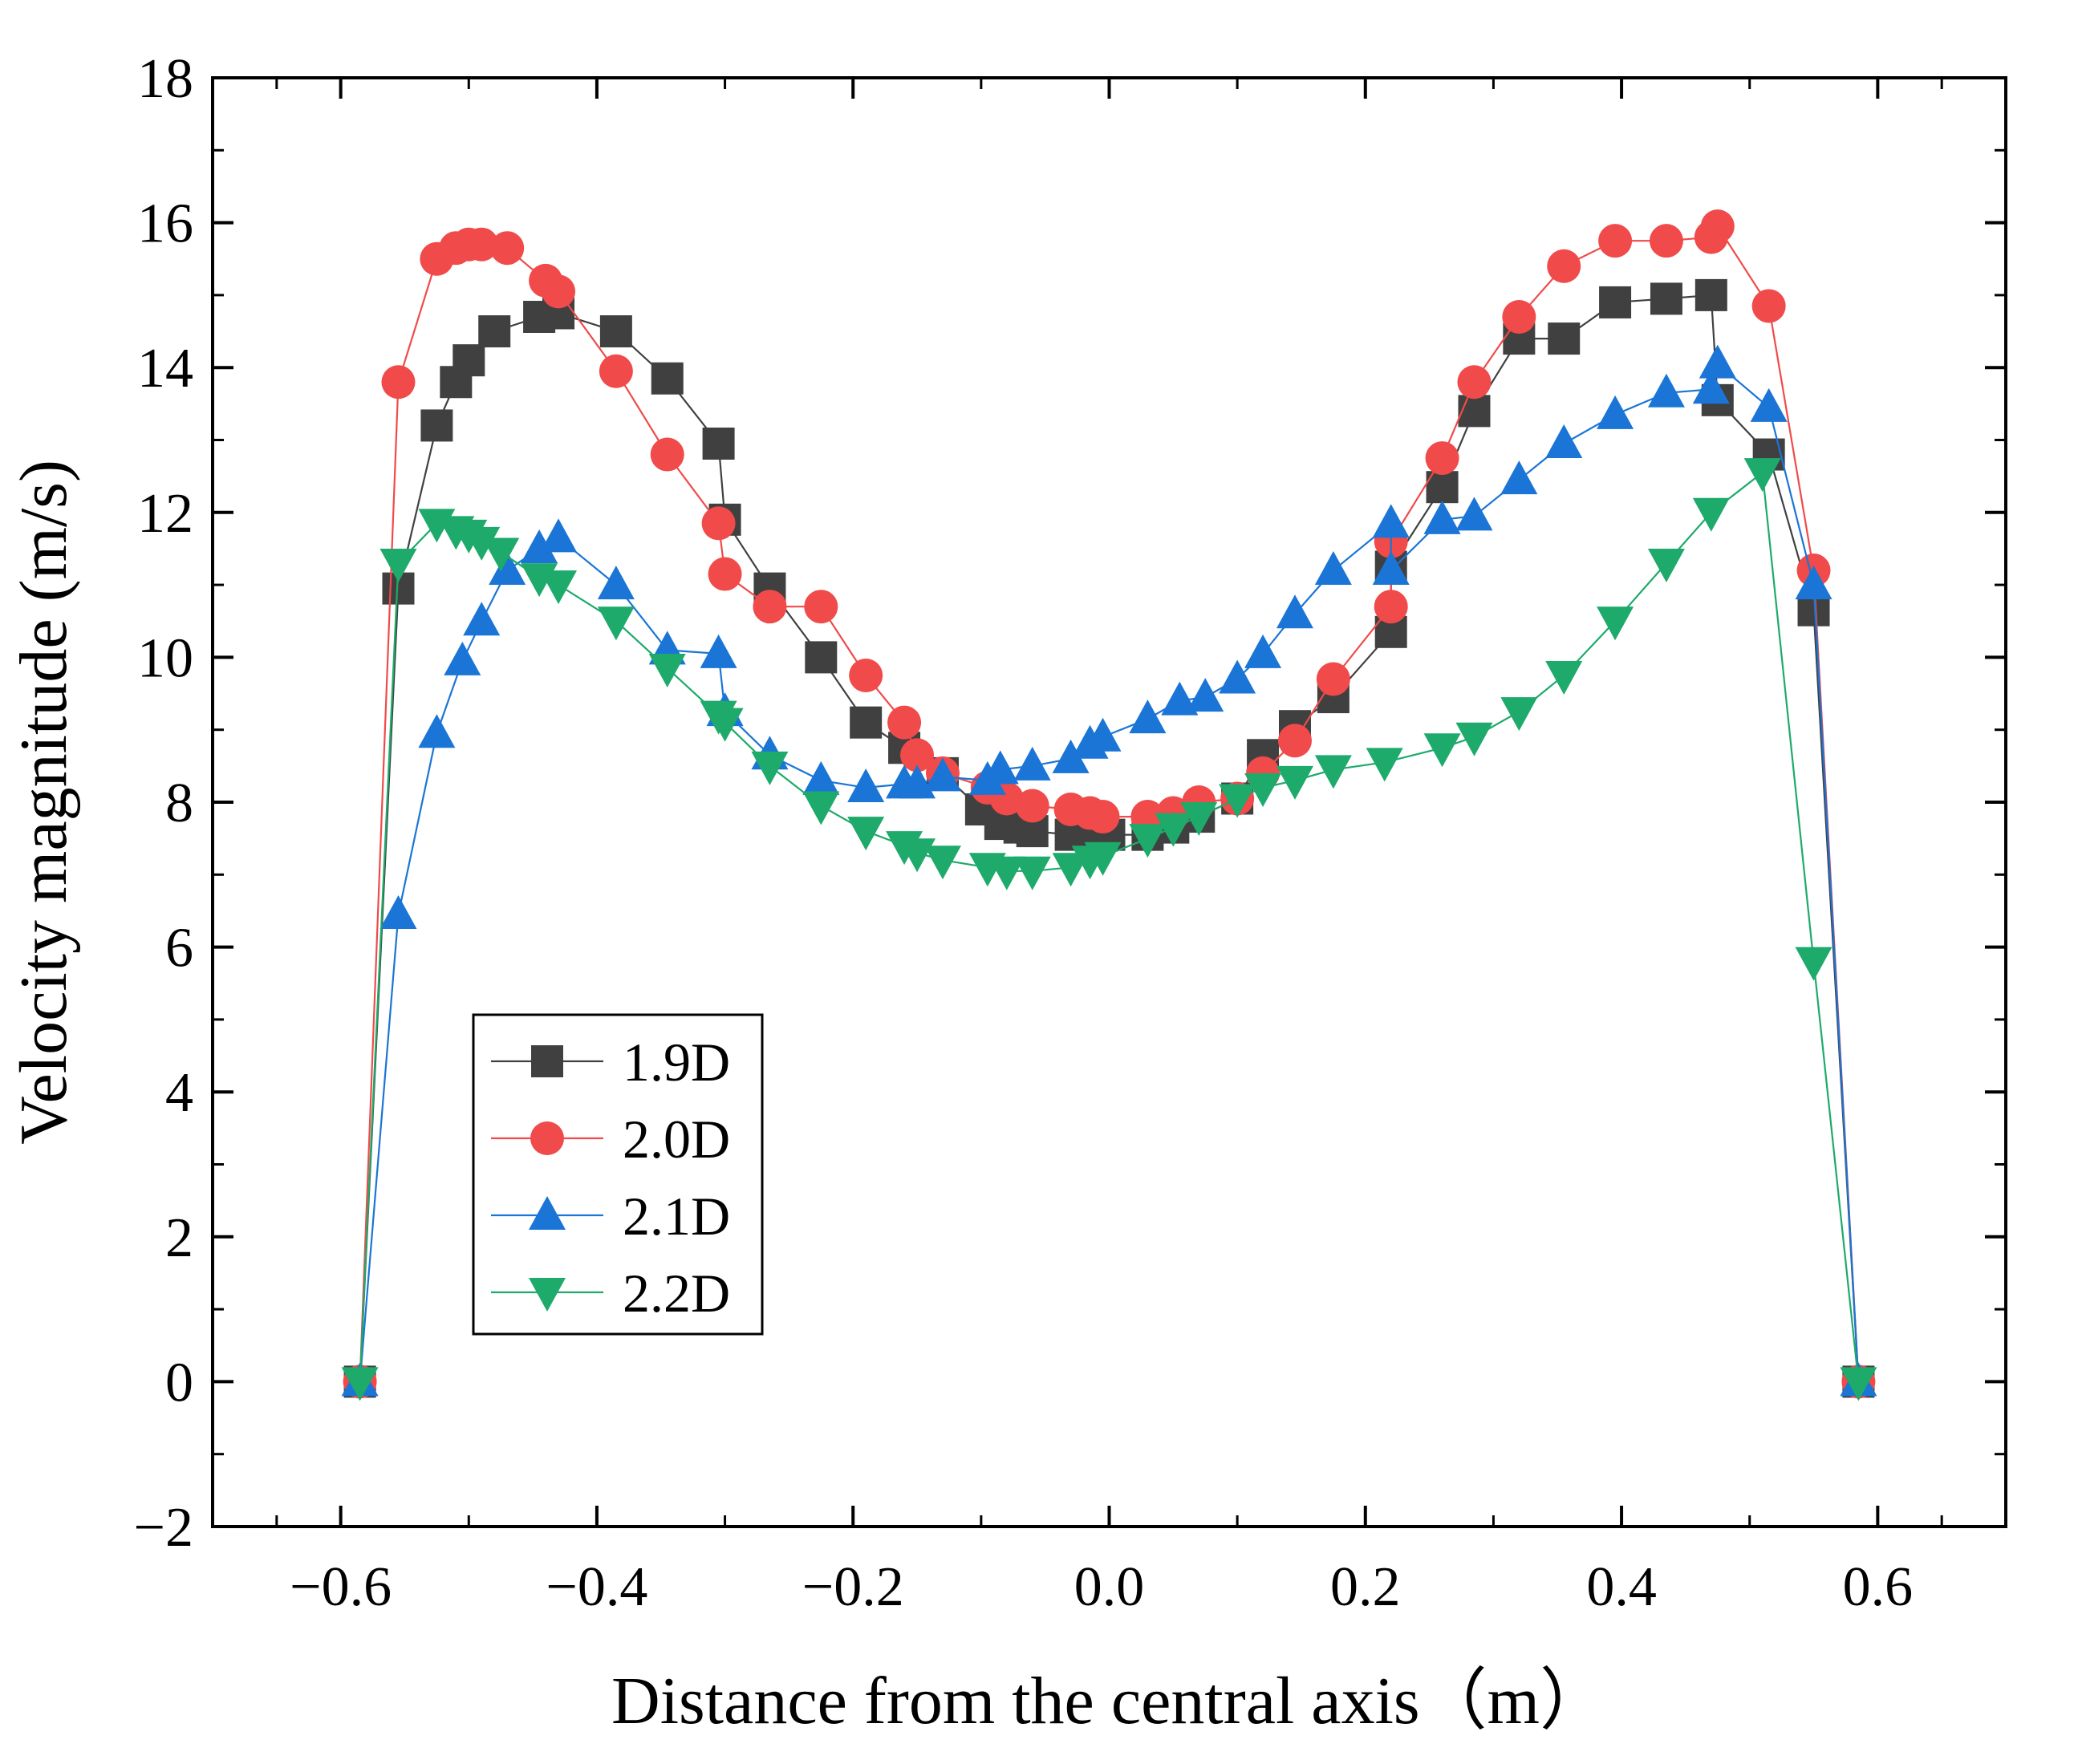 The width and height of the screenshot is (2078, 1764). What do you see at coordinates (507, 568) in the screenshot?
I see `data-point-2.1D-5` at bounding box center [507, 568].